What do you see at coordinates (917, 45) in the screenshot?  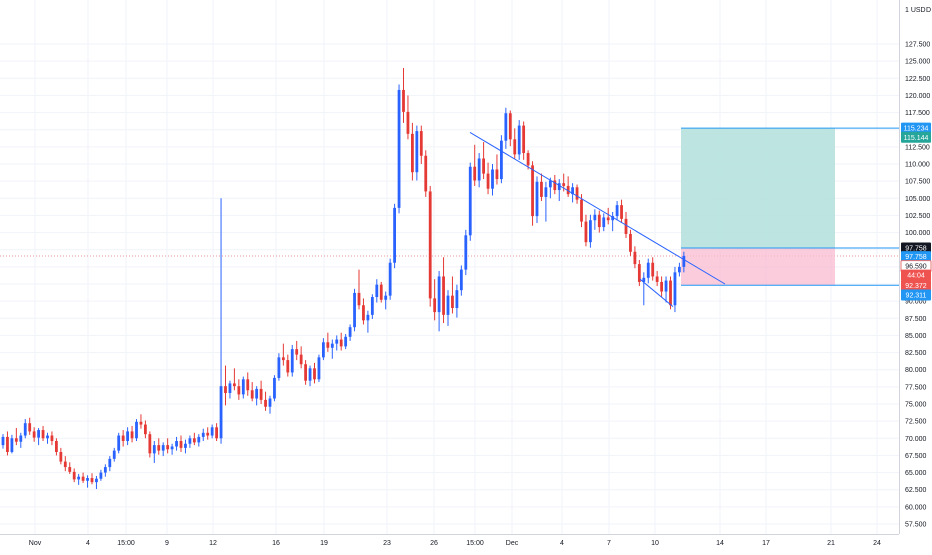 I see `y-tick-label: 127.500` at bounding box center [917, 45].